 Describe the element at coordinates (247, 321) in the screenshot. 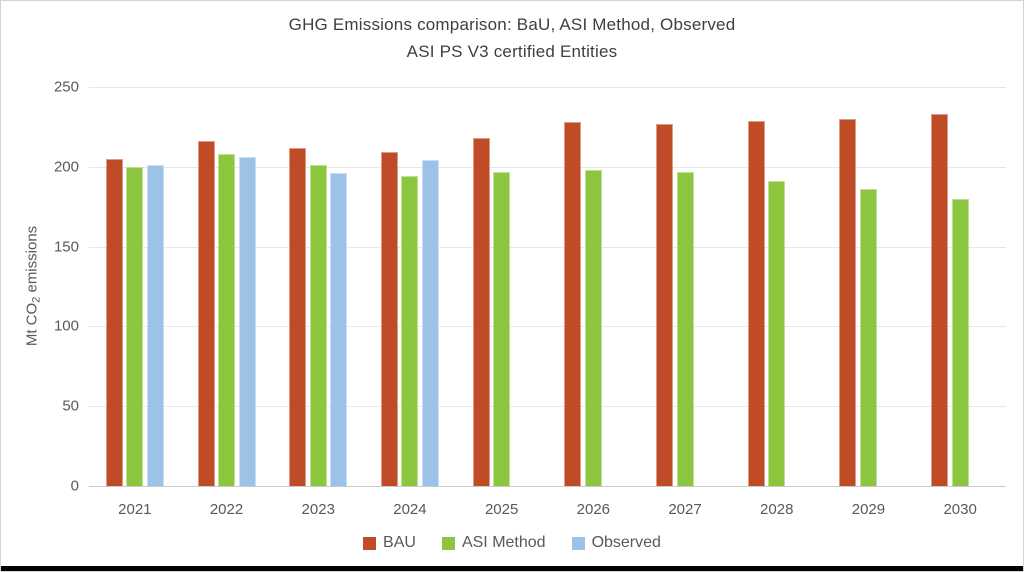

I see `bar-observed-2022` at that location.